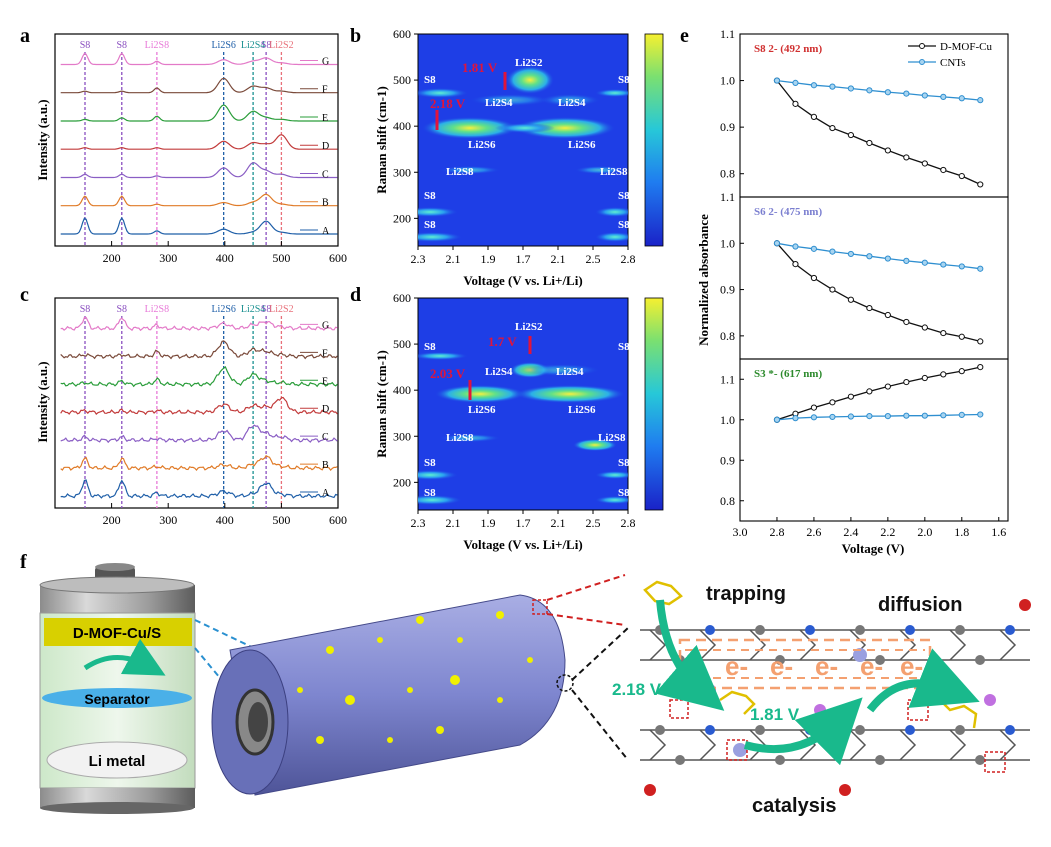 The height and width of the screenshot is (847, 1051). What do you see at coordinates (199, 170) in the screenshot?
I see `spectrum-curve-C` at bounding box center [199, 170].